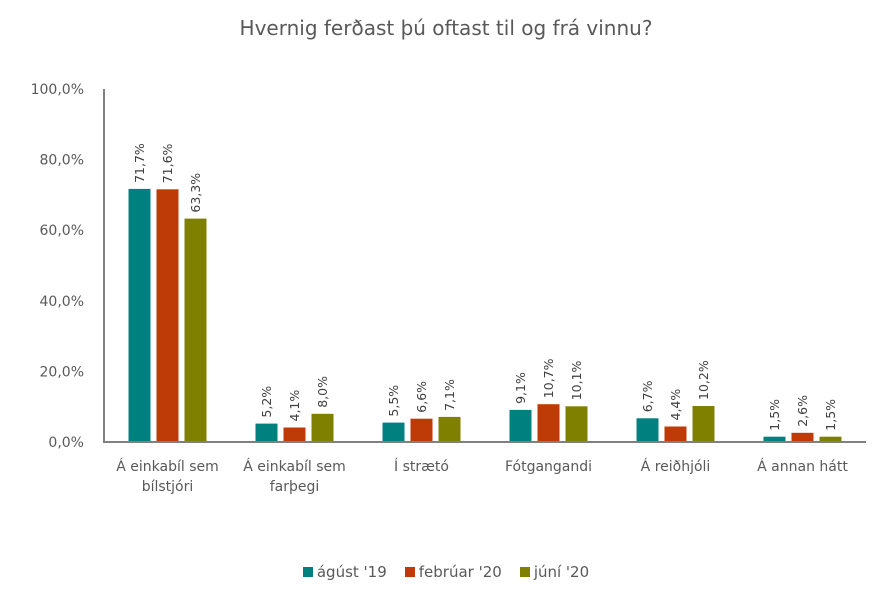 Image resolution: width=892 pixels, height=602 pixels. I want to click on legend-label: ágúst '19, so click(351, 572).